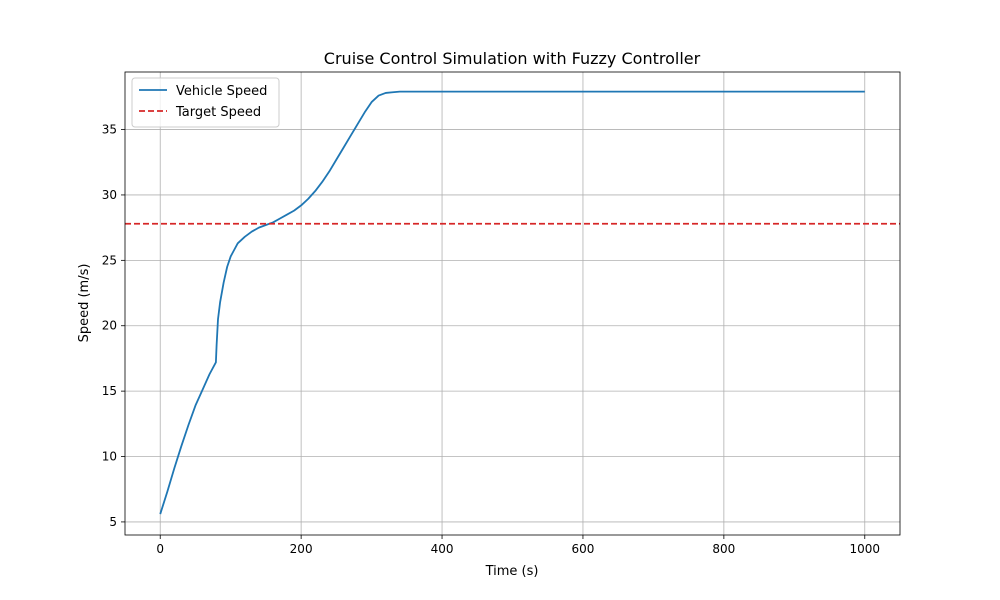  Describe the element at coordinates (84, 303) in the screenshot. I see `y-axis-label: Speed (m/s)` at that location.